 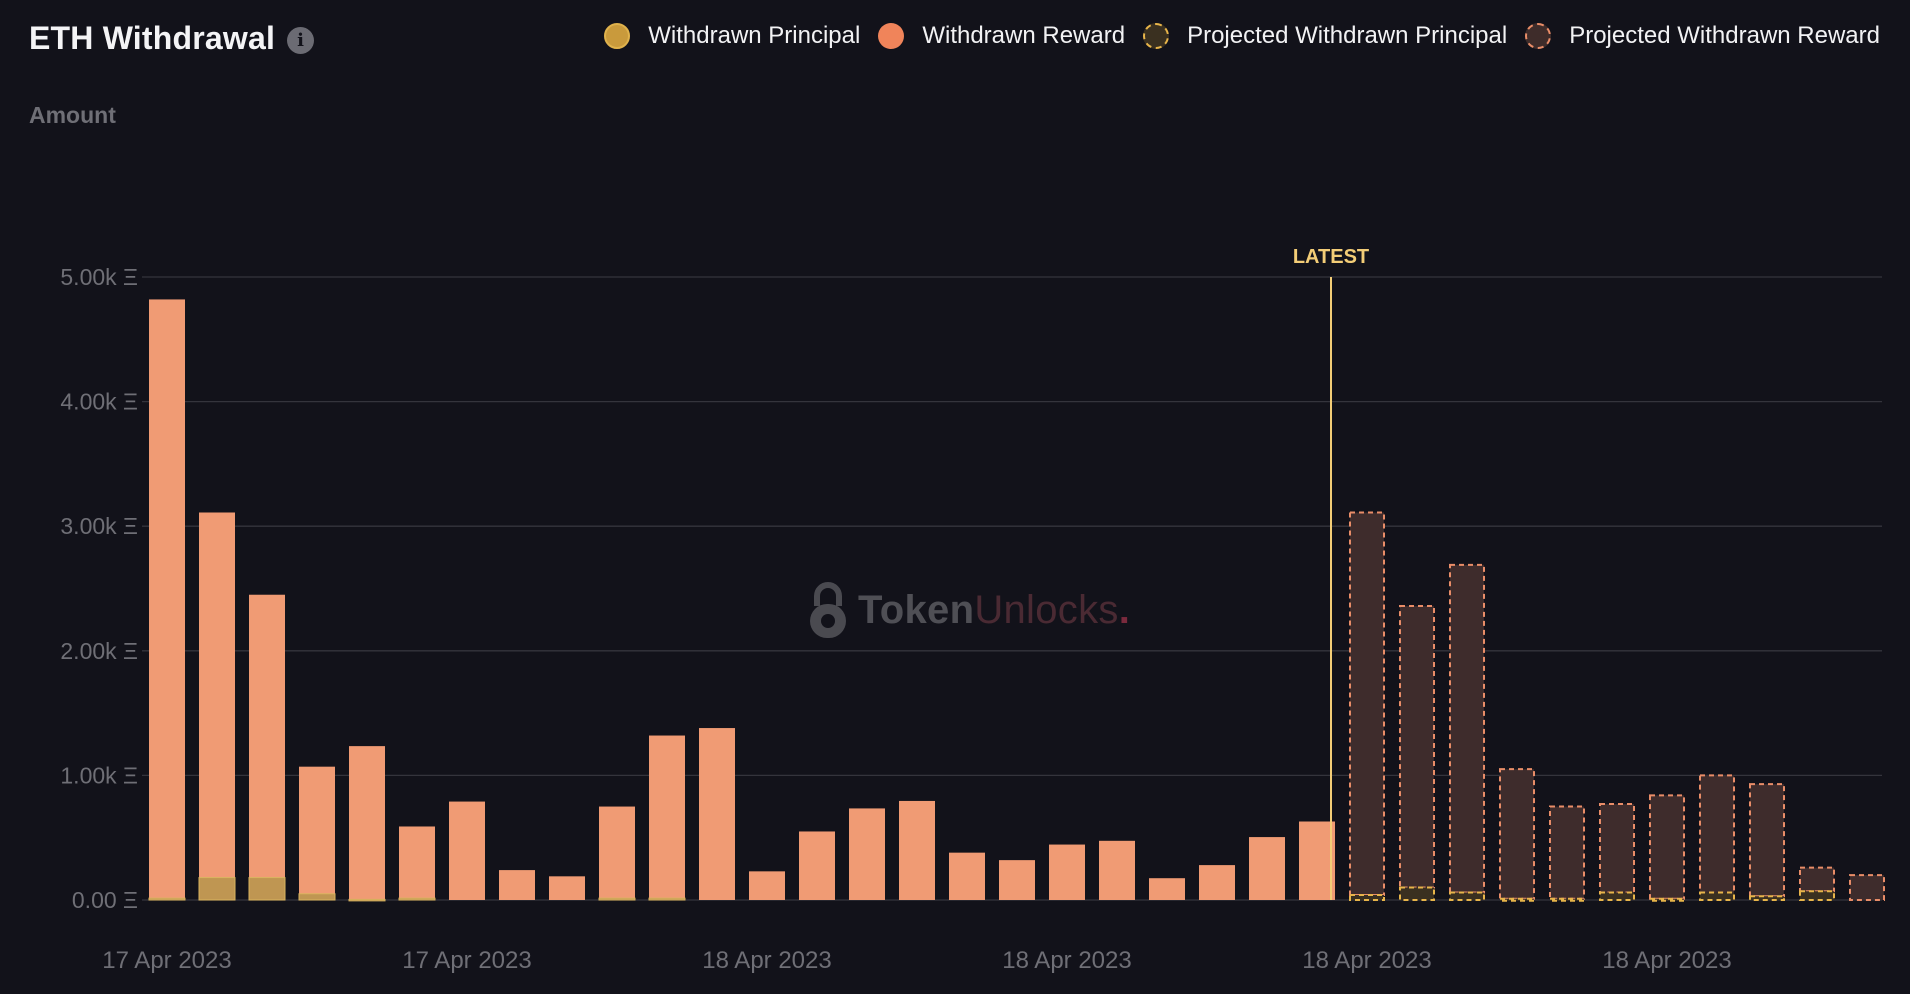 I want to click on legend-item-projected-principal: Projected Withdrawn Principal, so click(x=1325, y=36).